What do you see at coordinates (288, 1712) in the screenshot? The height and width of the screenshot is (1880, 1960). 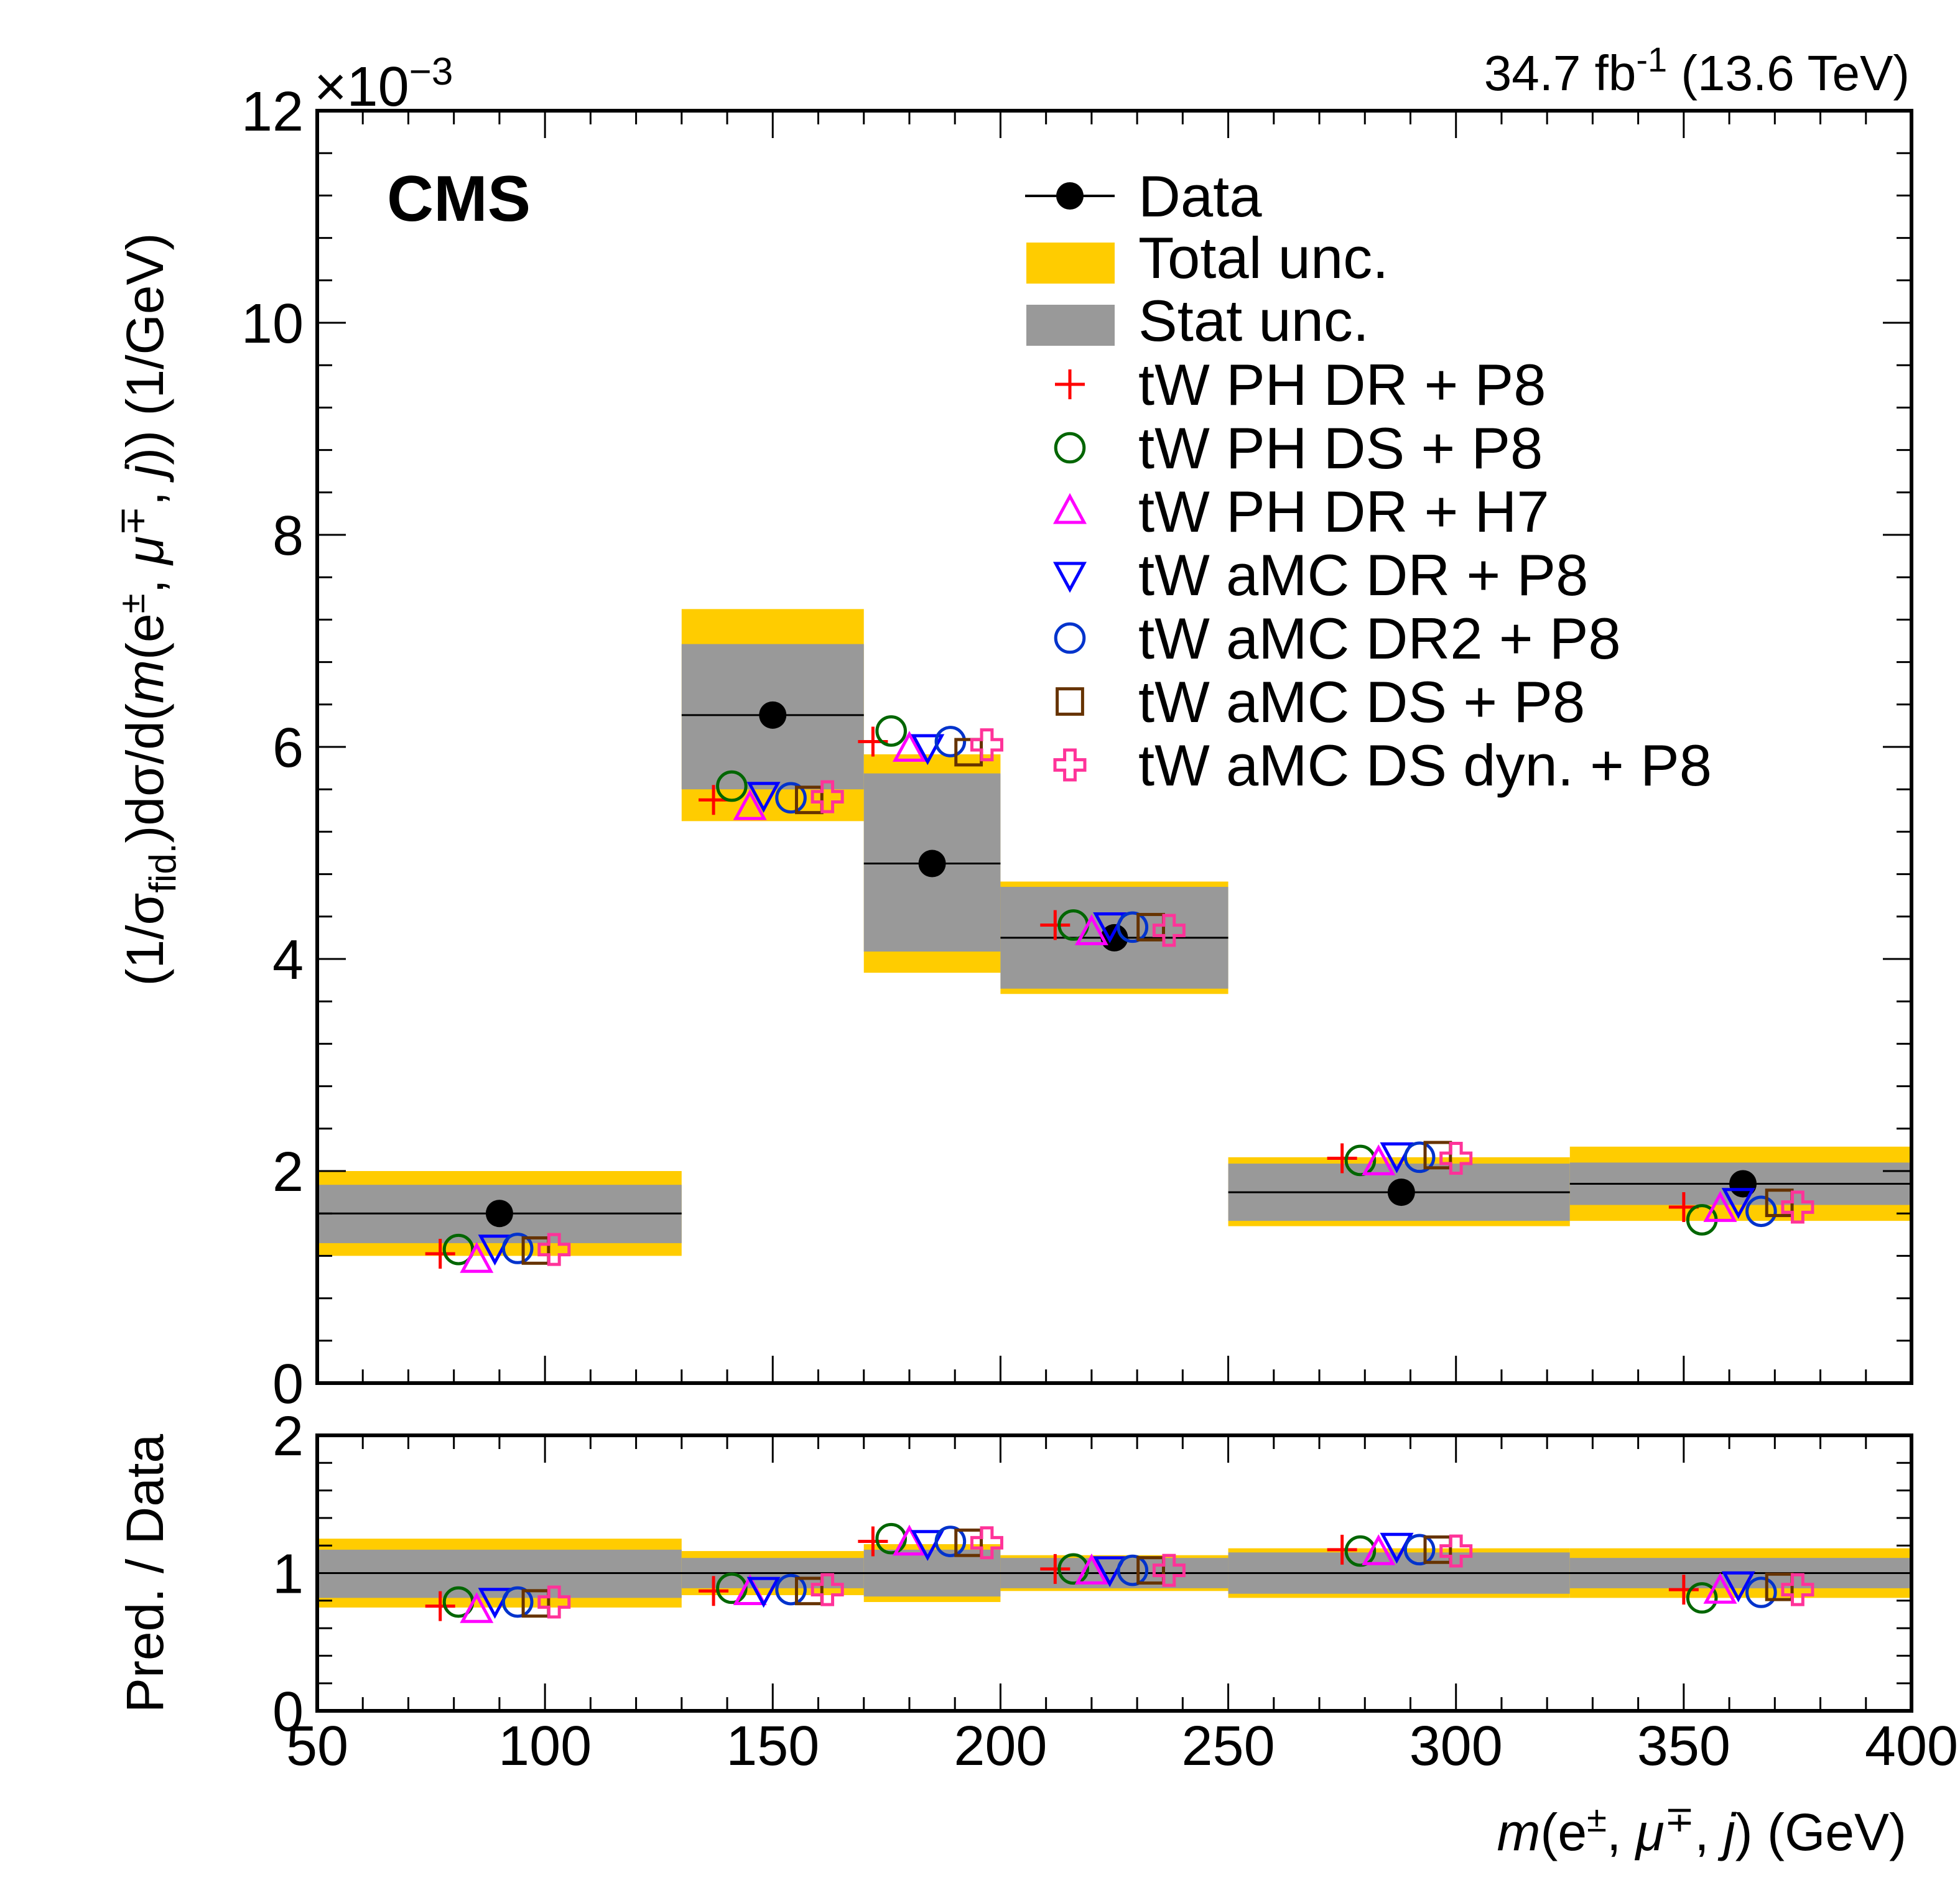 I see `ratio-y-tick-label: 0` at bounding box center [288, 1712].